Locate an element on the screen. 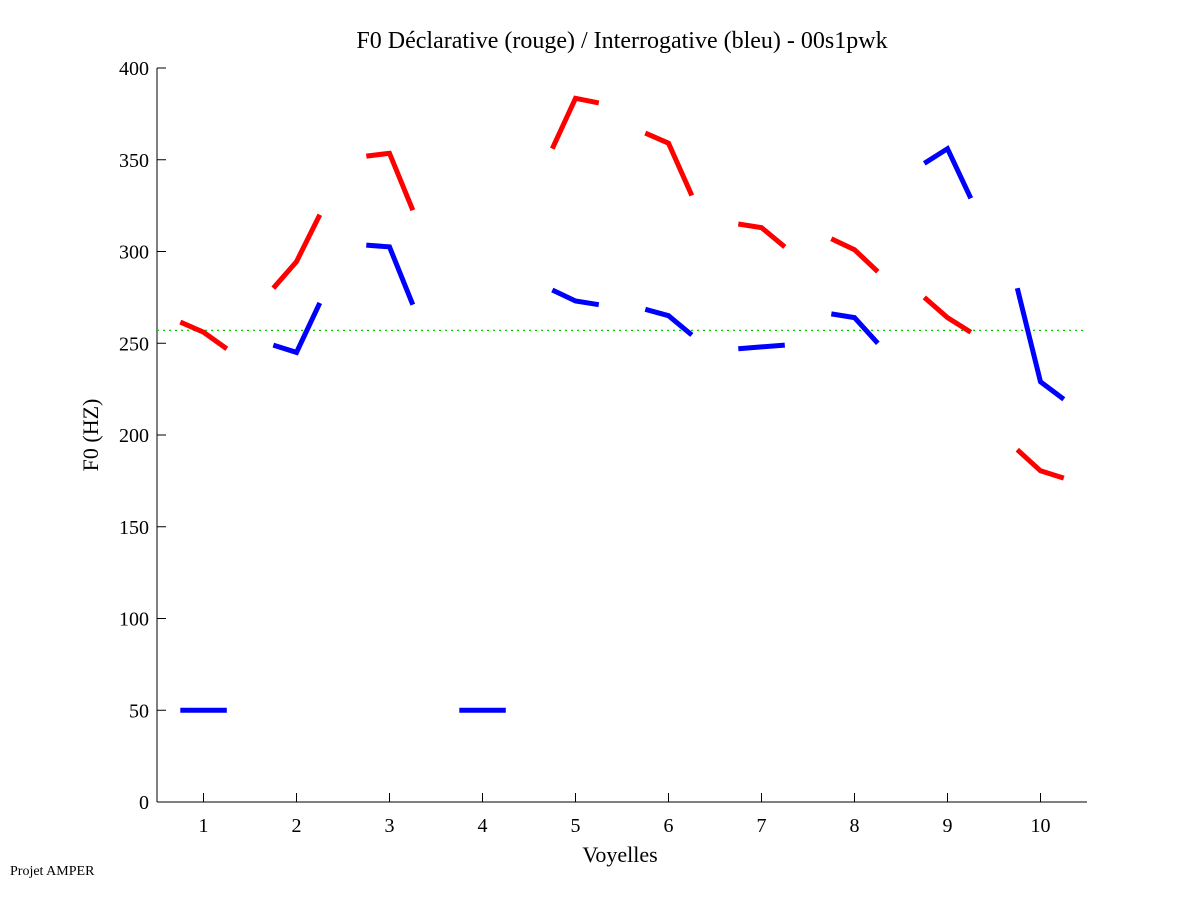 Image resolution: width=1201 pixels, height=906 pixels. x-axis-label: Voyelles is located at coordinates (619, 854).